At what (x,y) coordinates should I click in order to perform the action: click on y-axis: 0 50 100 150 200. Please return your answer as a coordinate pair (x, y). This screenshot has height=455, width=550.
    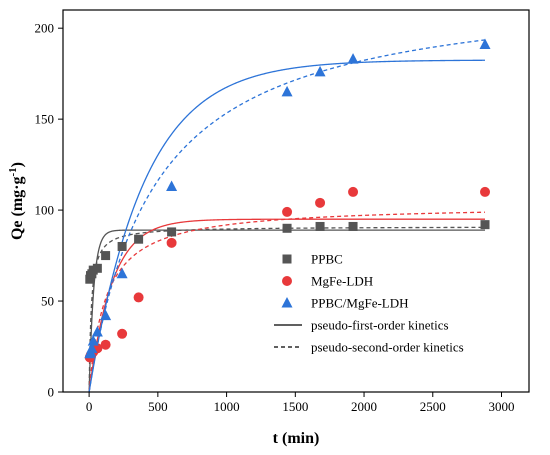
    Looking at the image, I should click on (49, 210).